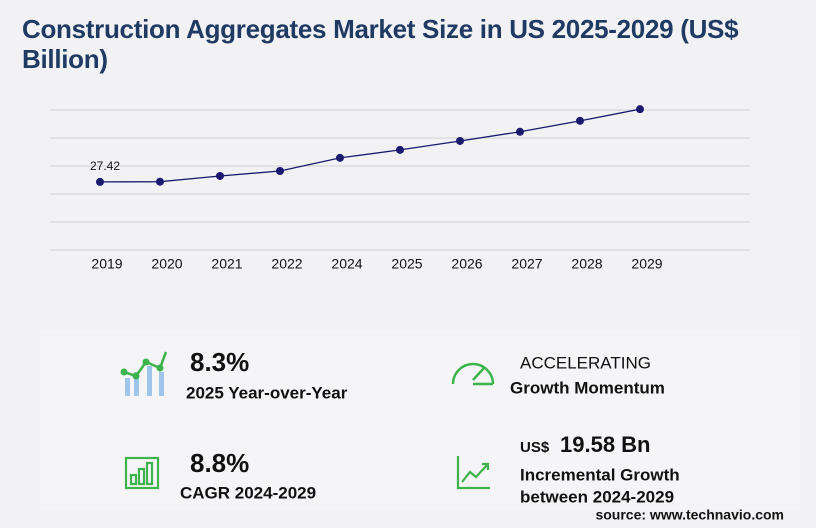  What do you see at coordinates (346, 264) in the screenshot?
I see `x-tick-label: 2024` at bounding box center [346, 264].